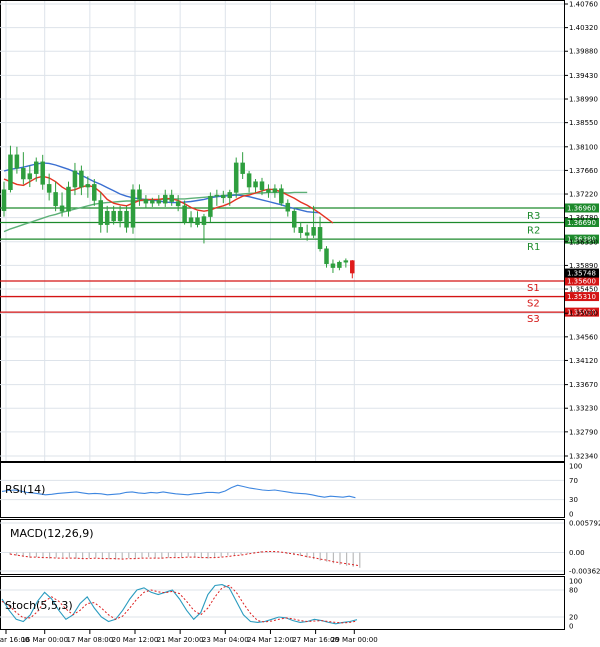 The height and width of the screenshot is (647, 600). Describe the element at coordinates (571, 627) in the screenshot. I see `stoch-tick-label: 0` at that location.